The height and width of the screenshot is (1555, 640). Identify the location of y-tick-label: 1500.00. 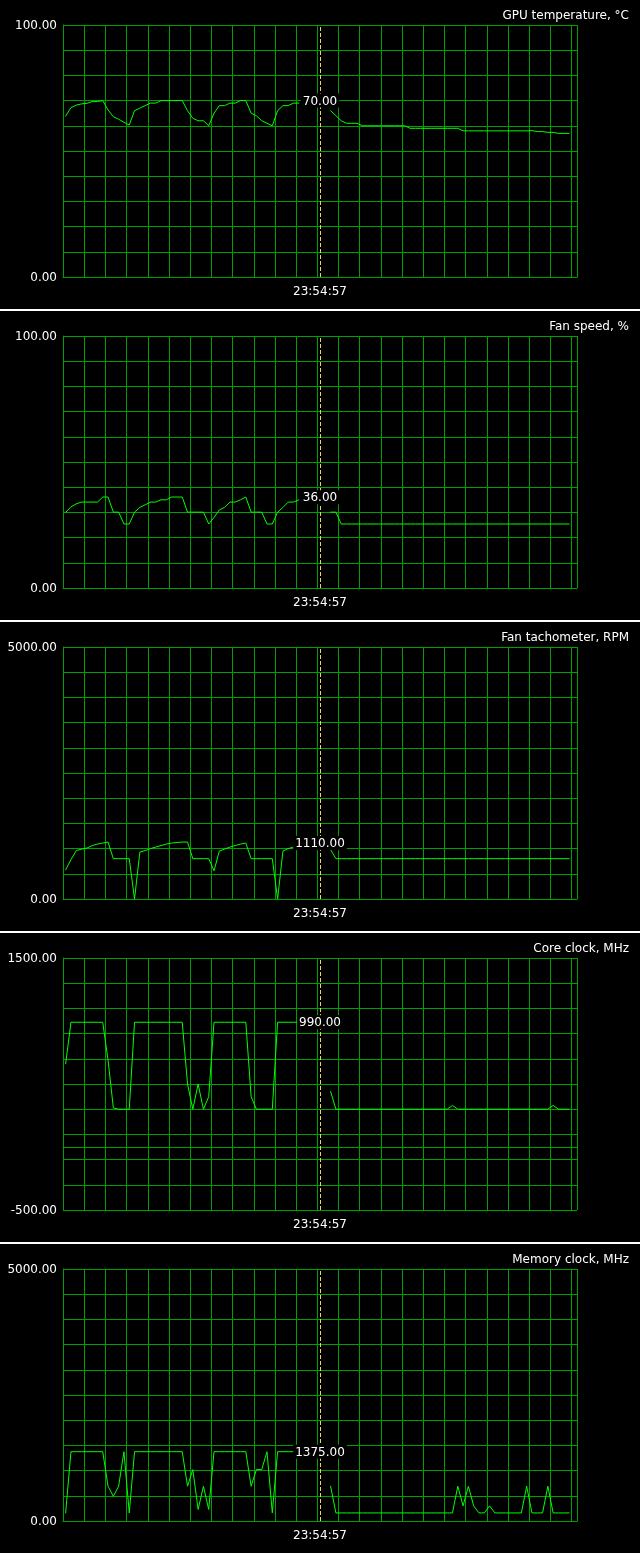
(32, 958).